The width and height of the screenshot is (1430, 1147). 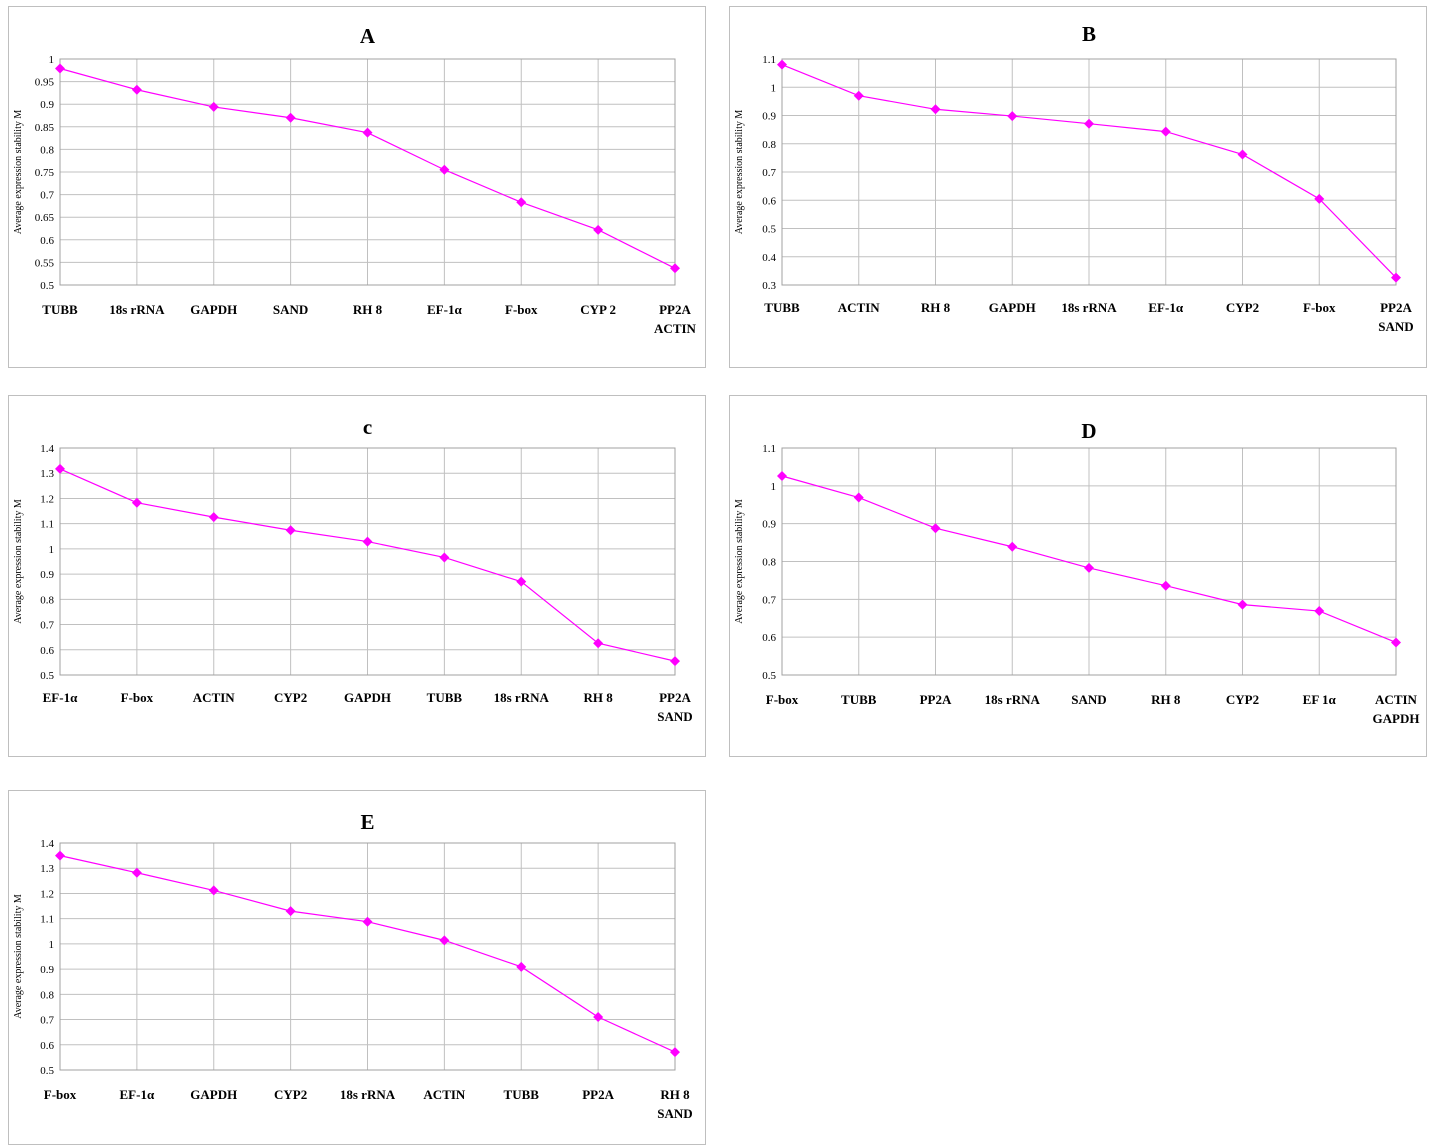 What do you see at coordinates (367, 427) in the screenshot?
I see `chart-title: c` at bounding box center [367, 427].